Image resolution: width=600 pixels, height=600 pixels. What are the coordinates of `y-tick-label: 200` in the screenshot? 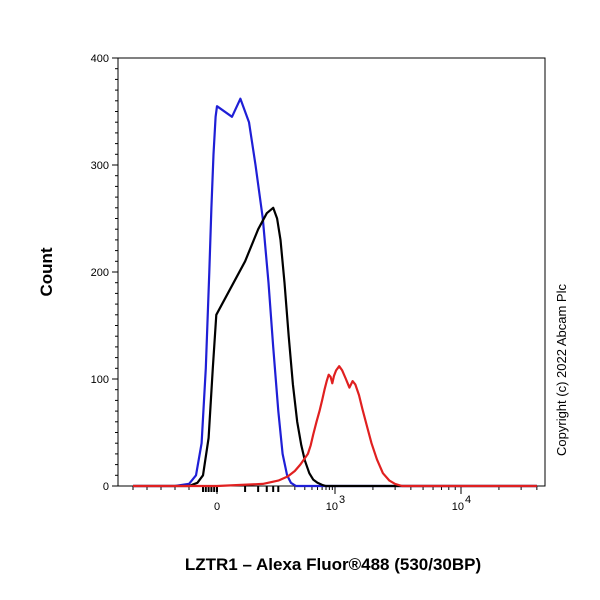 It's located at (100, 273).